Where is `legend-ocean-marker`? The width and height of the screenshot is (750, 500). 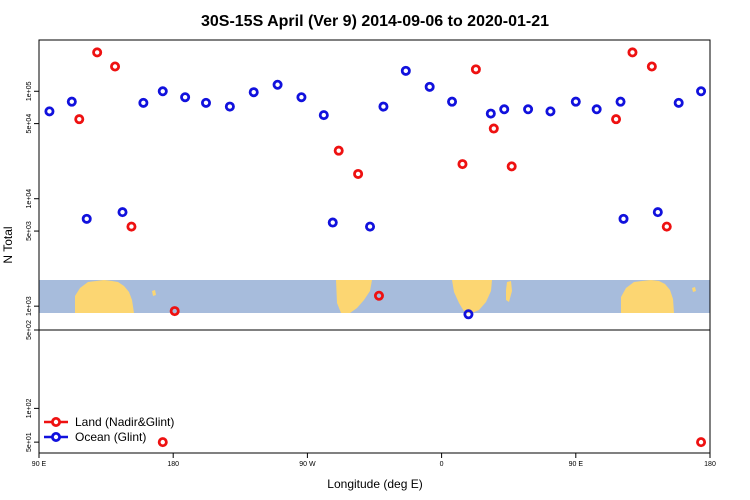 legend-ocean-marker is located at coordinates (56, 436).